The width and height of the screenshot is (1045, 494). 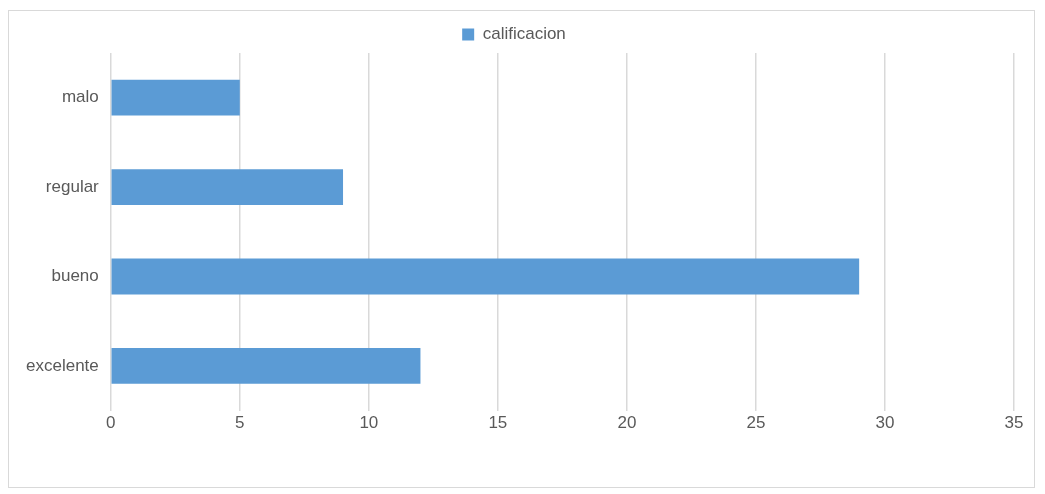 What do you see at coordinates (75, 276) in the screenshot?
I see `y-tick-label: bueno` at bounding box center [75, 276].